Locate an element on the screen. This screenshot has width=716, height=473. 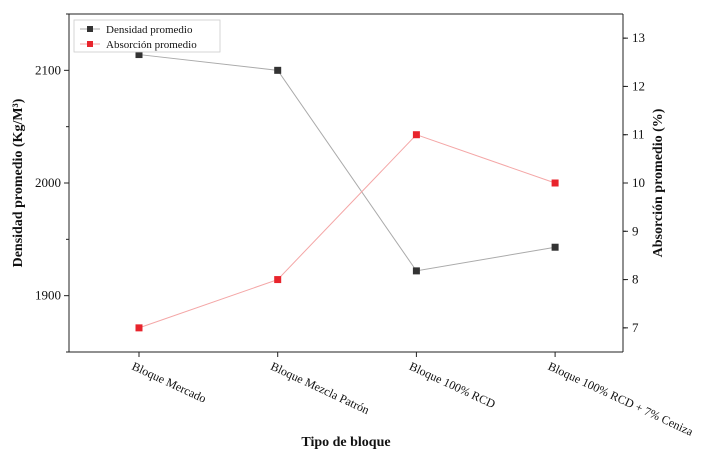
legend-box is located at coordinates (147, 36).